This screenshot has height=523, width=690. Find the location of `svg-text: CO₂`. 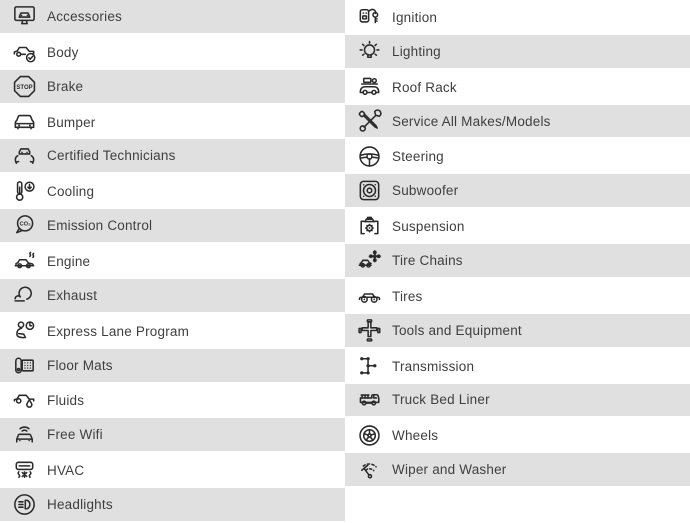

svg-text: CO₂ is located at coordinates (25, 225).